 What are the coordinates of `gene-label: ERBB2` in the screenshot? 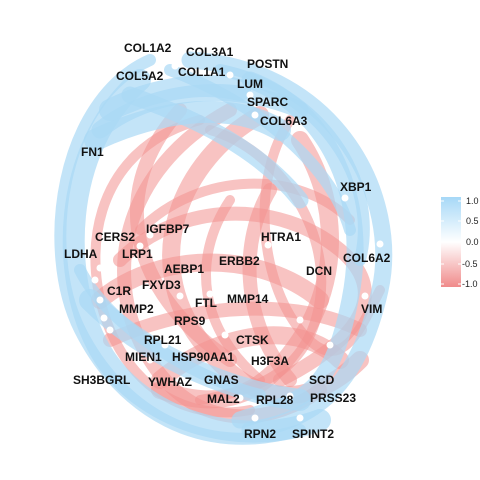 It's located at (239, 261).